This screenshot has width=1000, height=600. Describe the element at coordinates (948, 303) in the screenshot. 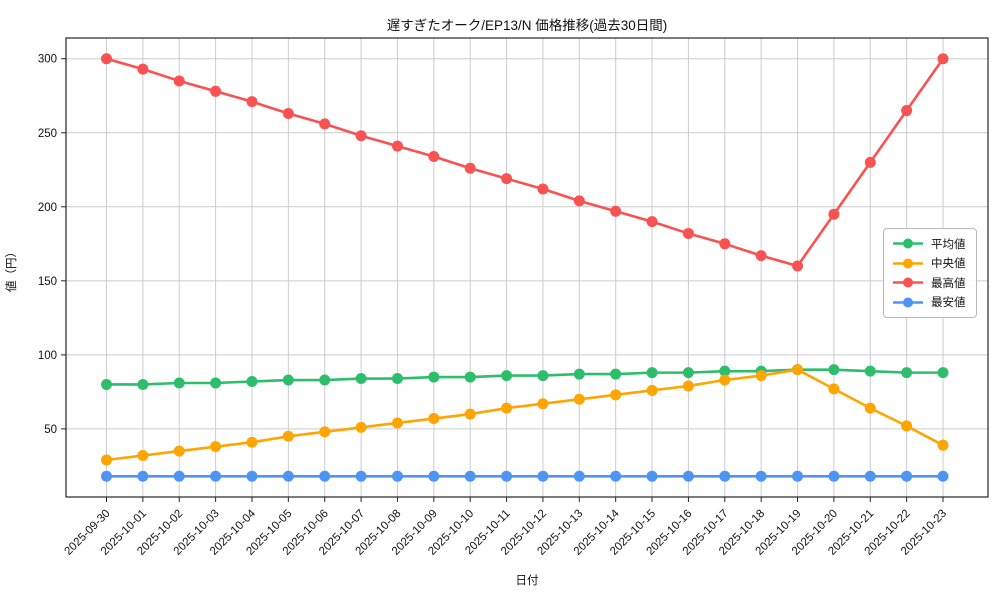

I see `legend-label-min: 最安値` at that location.